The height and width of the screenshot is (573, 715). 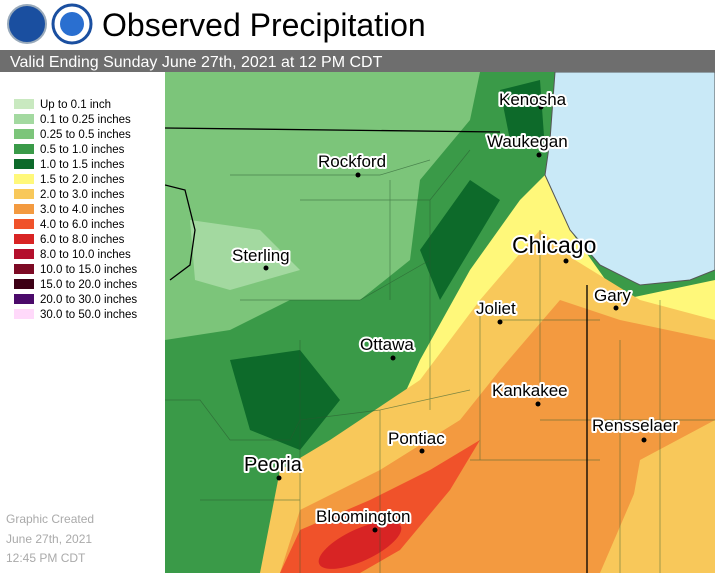 What do you see at coordinates (85, 135) in the screenshot?
I see `legend-label: 0.25 to 0.5 inches` at bounding box center [85, 135].